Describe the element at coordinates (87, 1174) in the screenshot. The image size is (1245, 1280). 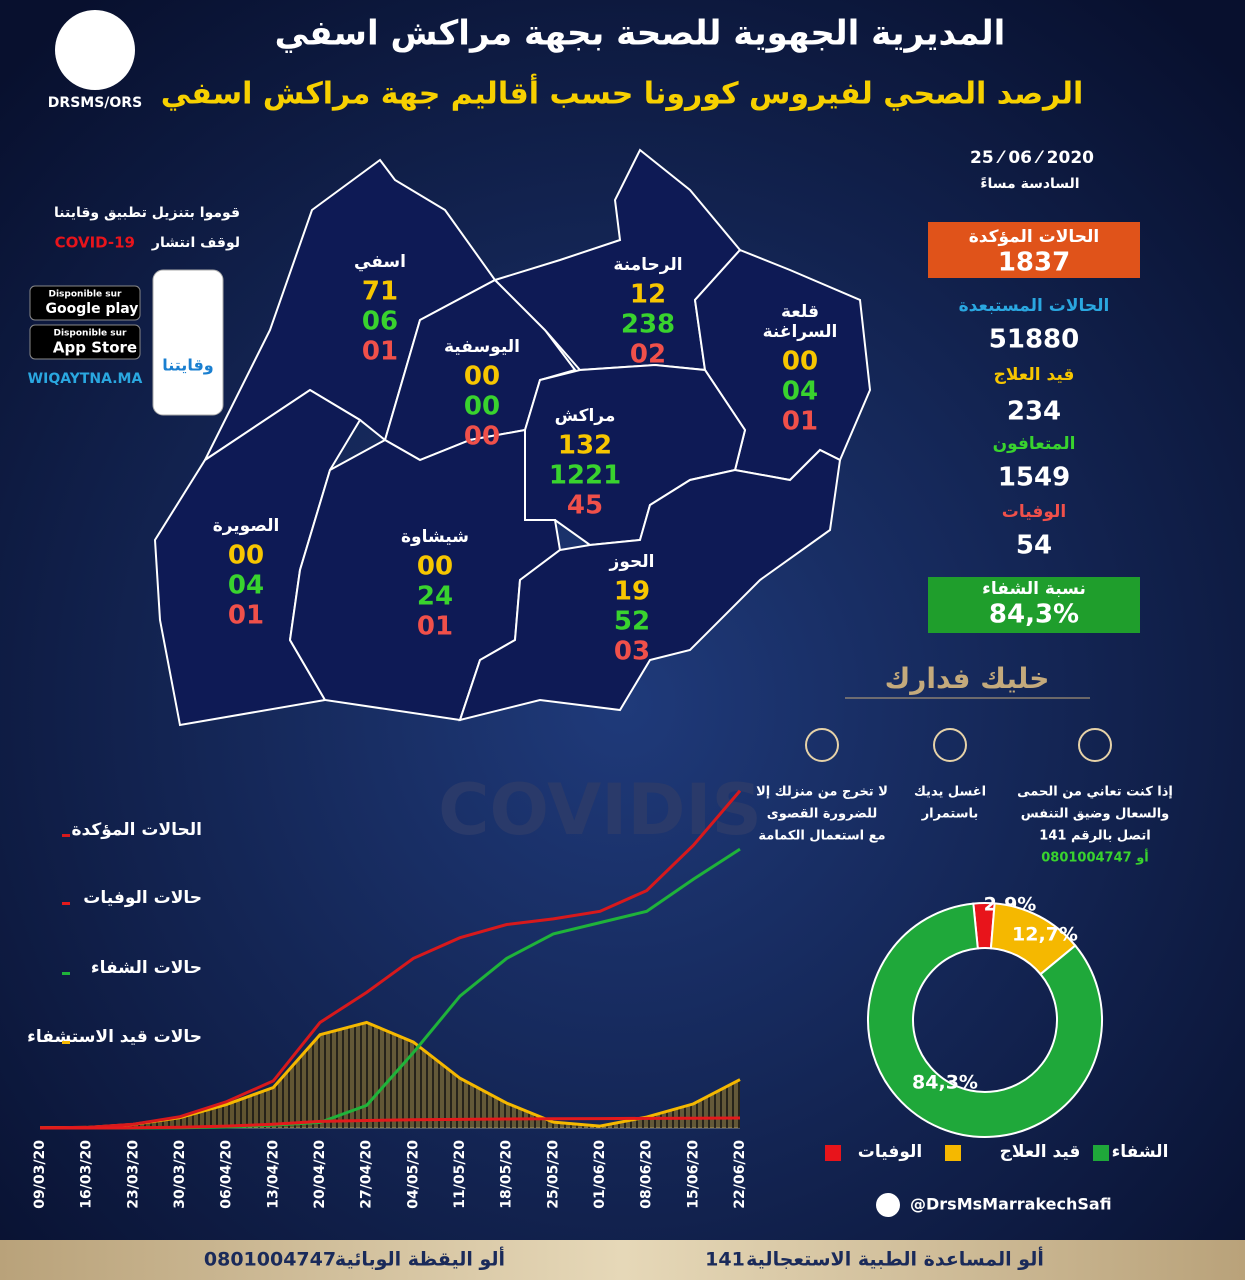
I see `x-tick-label: 16/03/20` at that location.